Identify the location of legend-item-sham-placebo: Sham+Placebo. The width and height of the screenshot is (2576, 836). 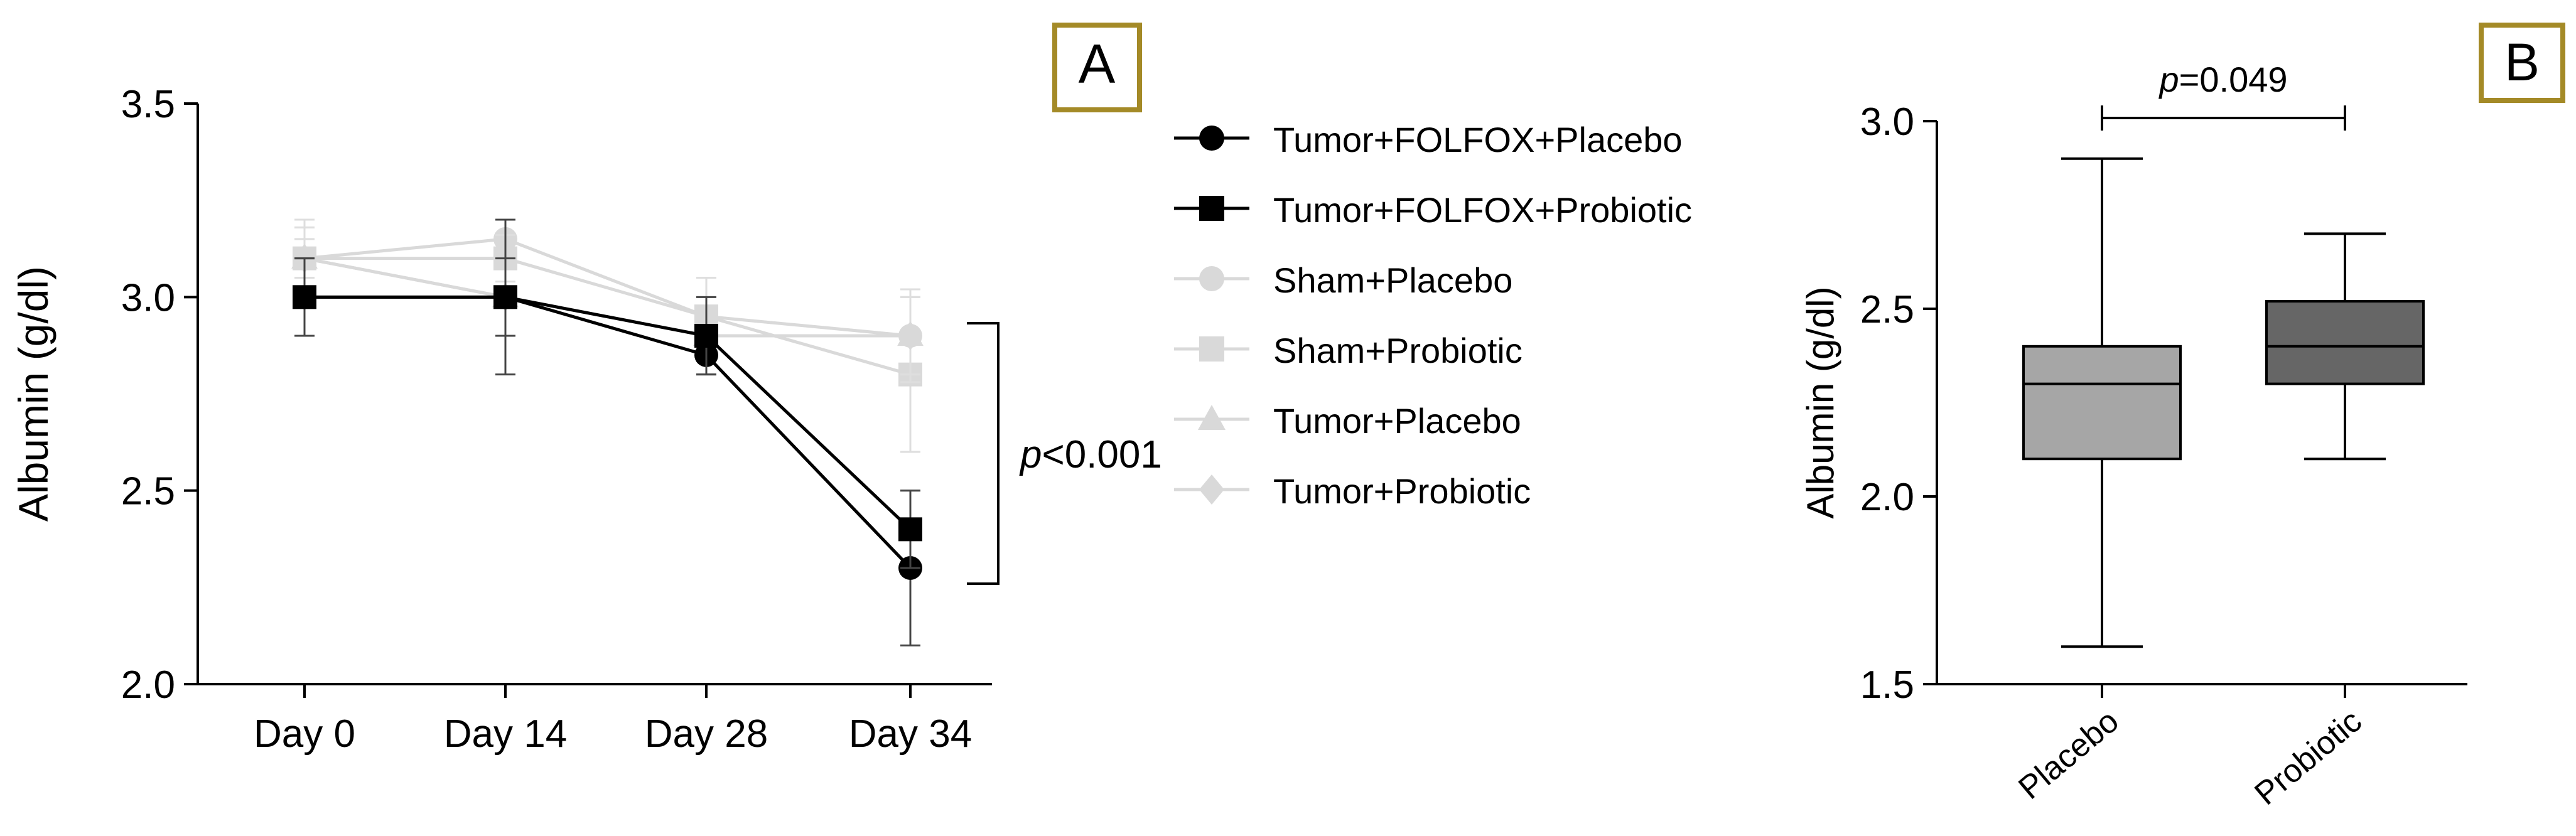
(1343, 280).